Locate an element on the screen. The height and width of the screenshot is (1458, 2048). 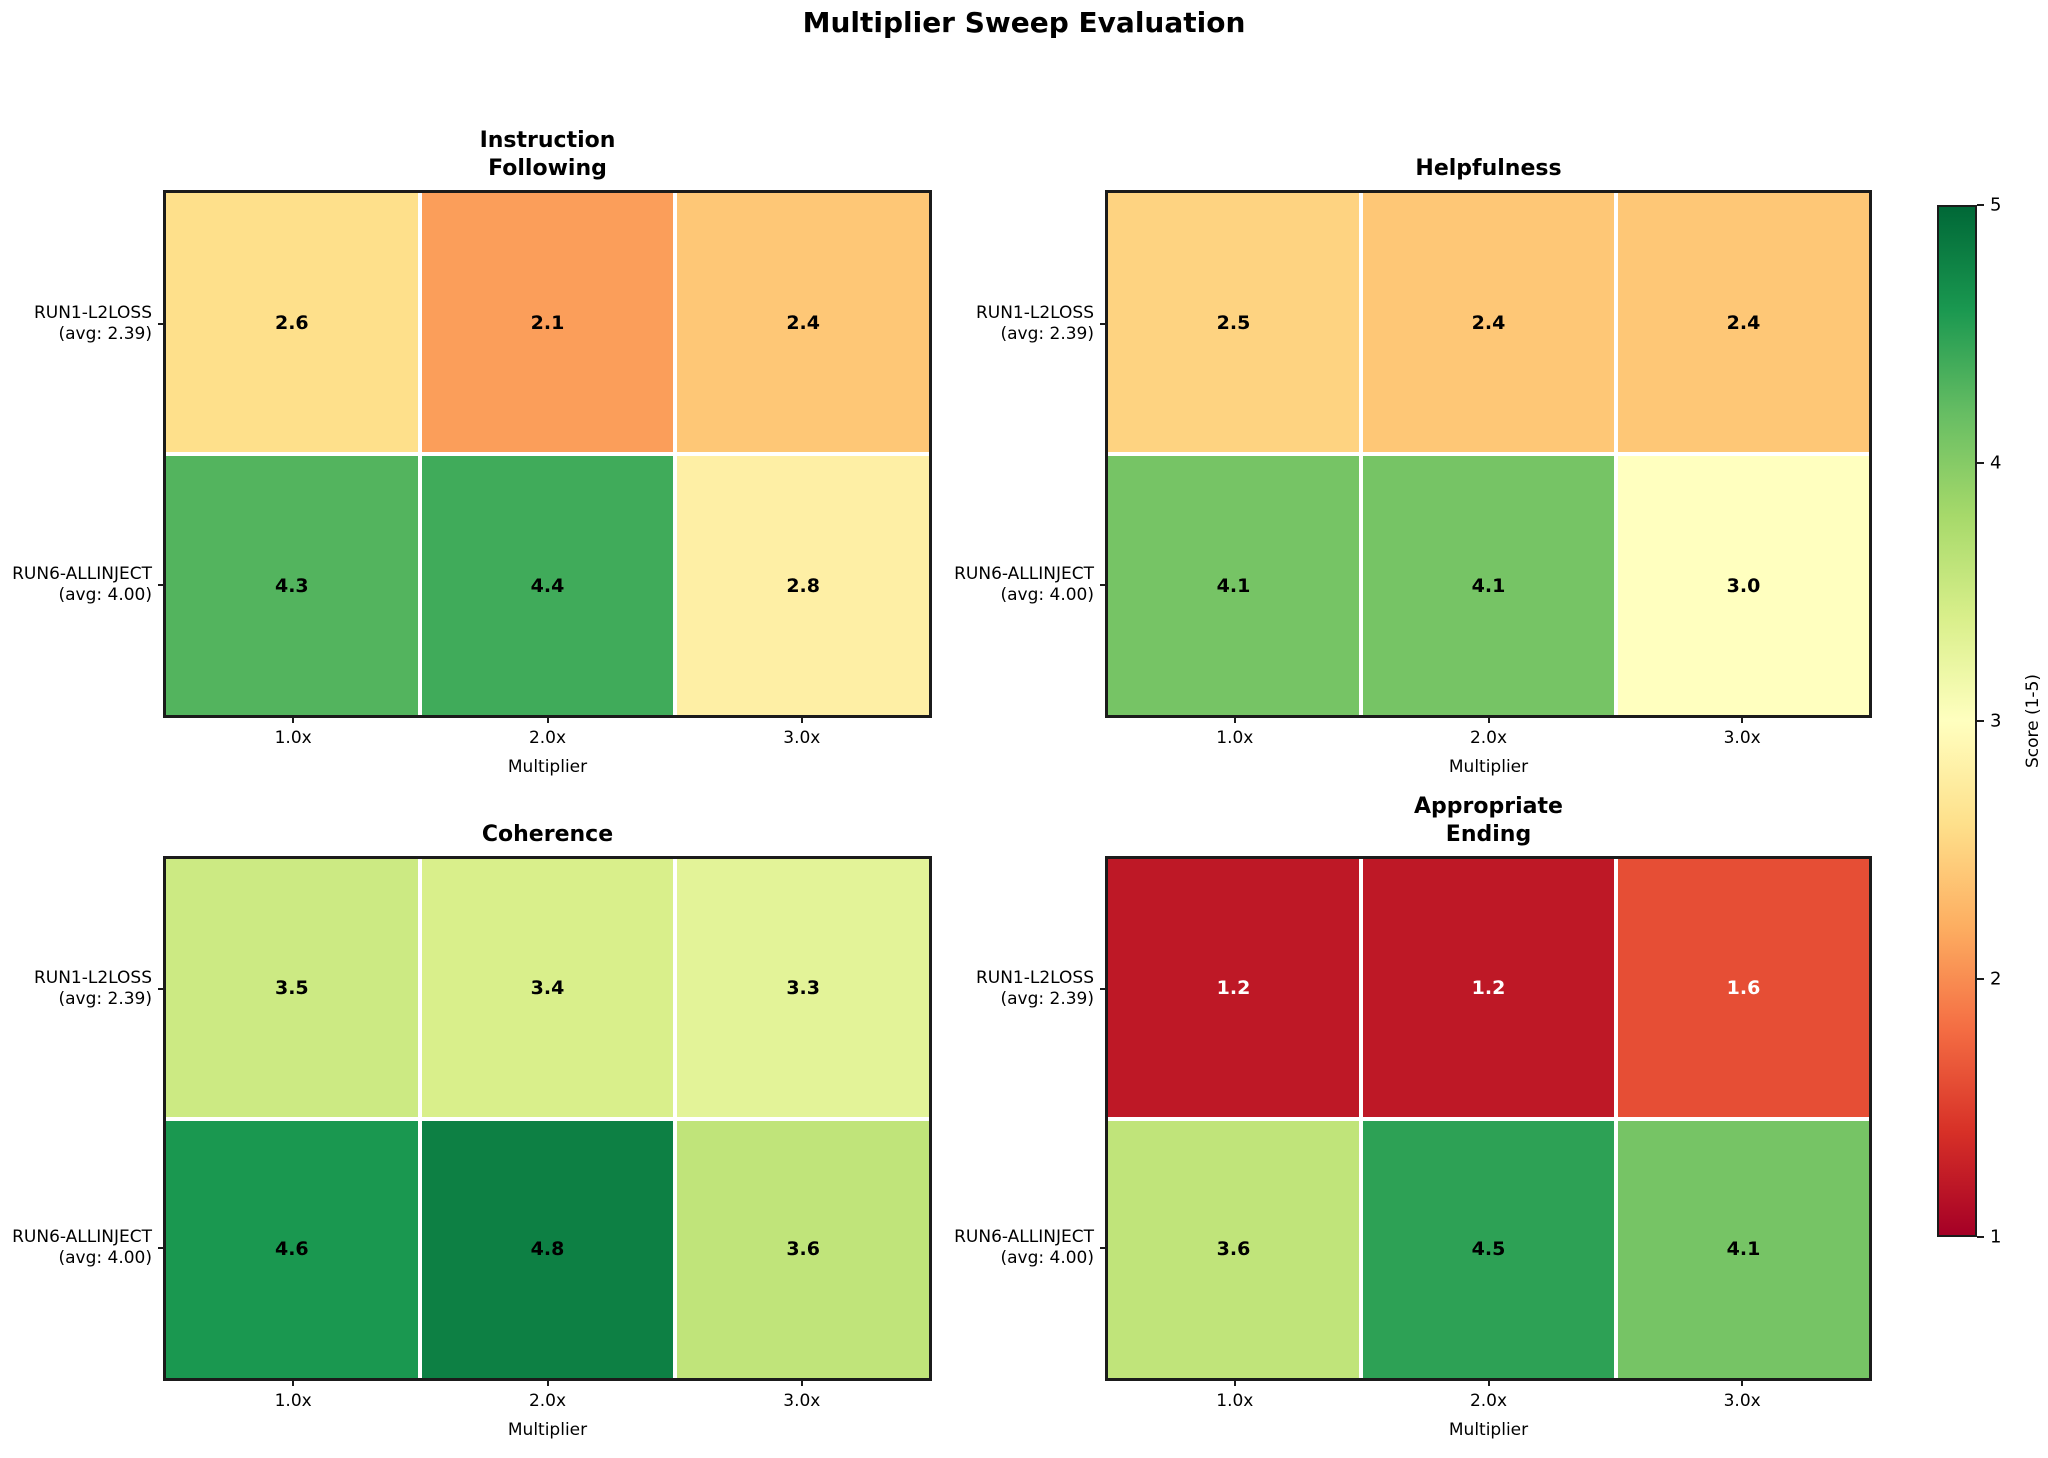
heatmap-cell: 2.1 is located at coordinates (547, 322).